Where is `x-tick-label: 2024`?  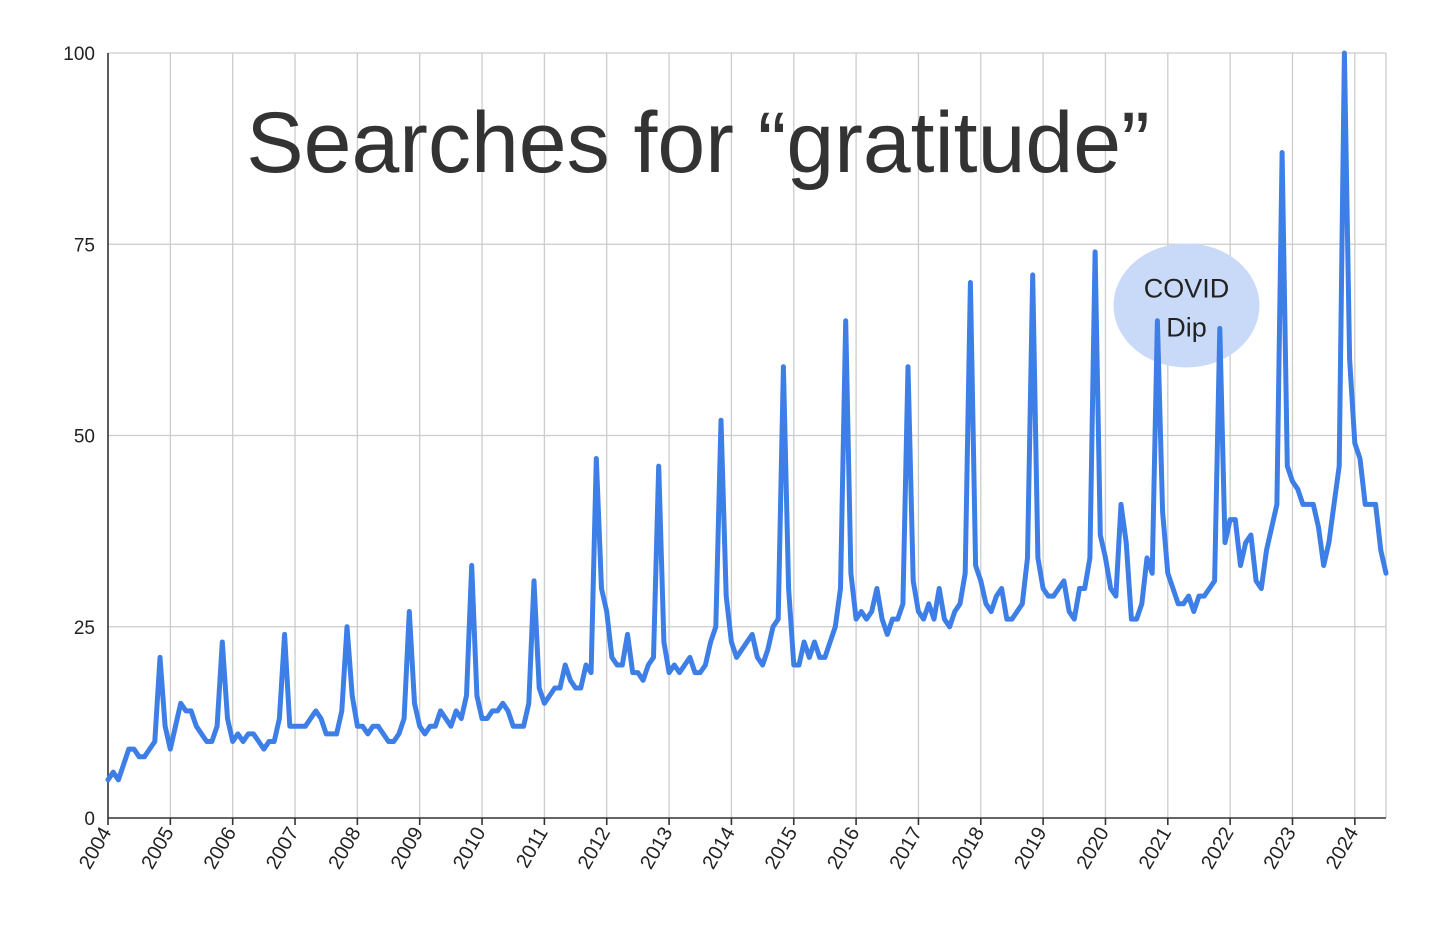
x-tick-label: 2024 is located at coordinates (1342, 849).